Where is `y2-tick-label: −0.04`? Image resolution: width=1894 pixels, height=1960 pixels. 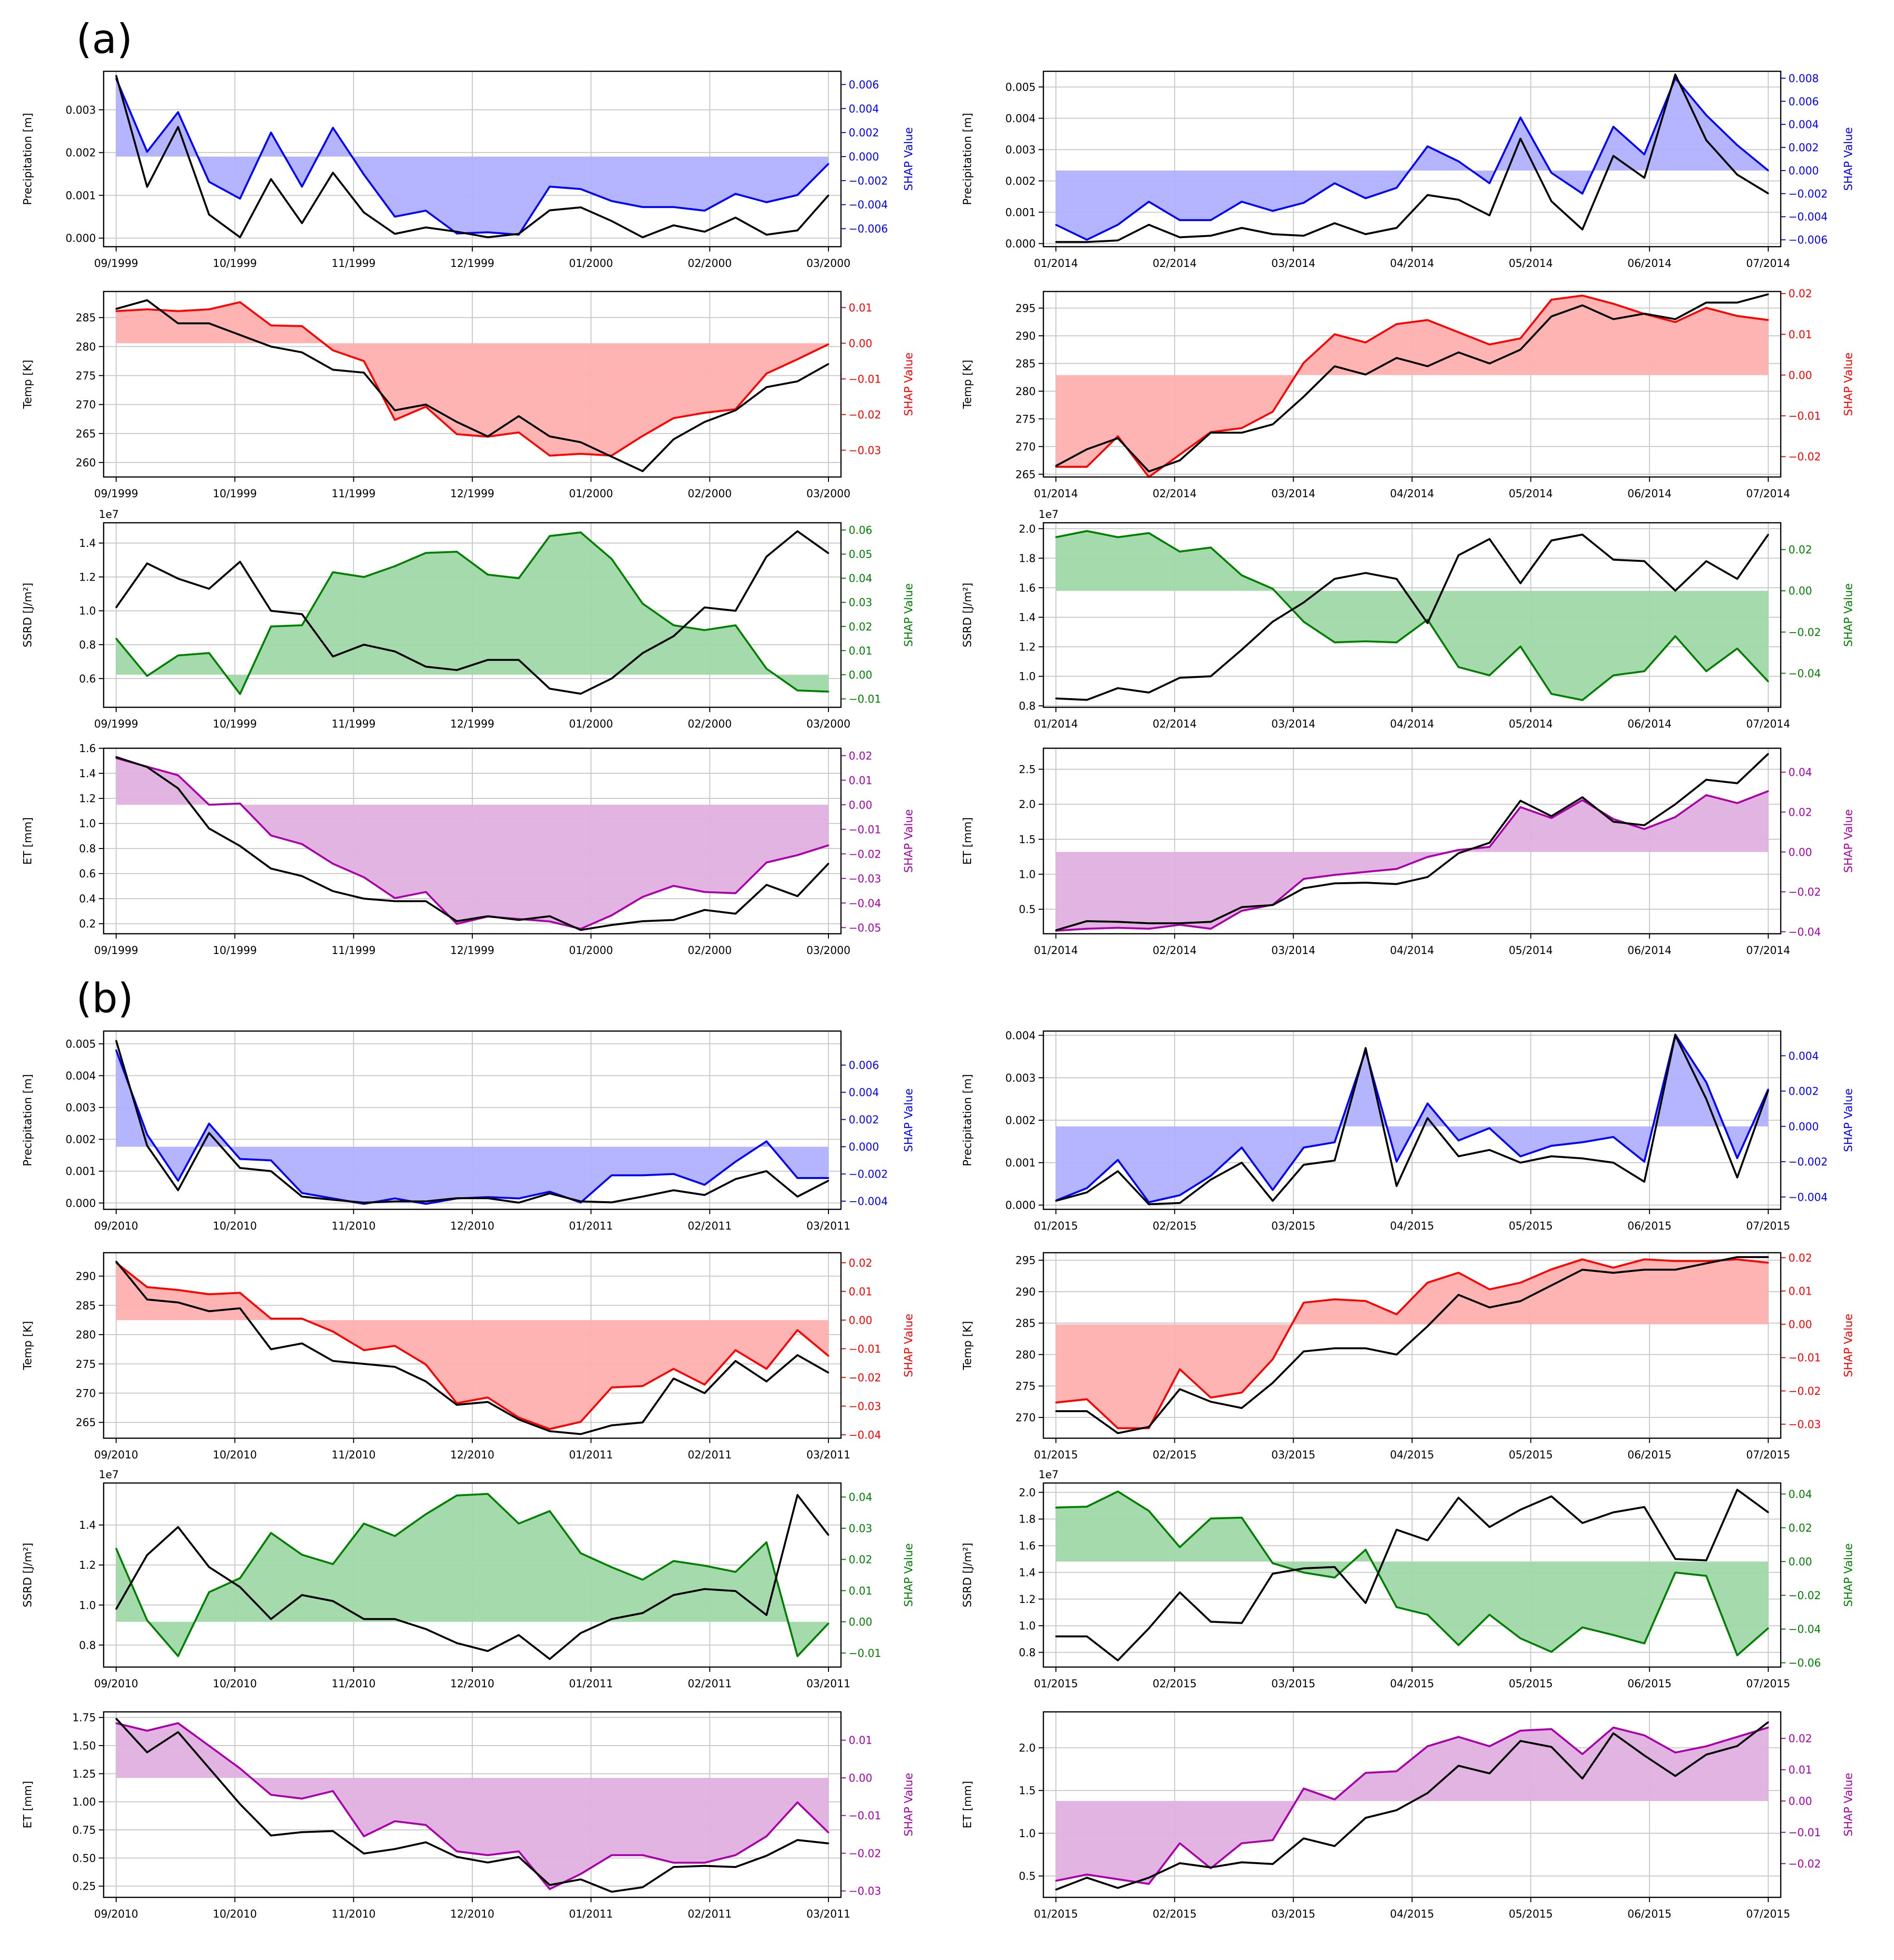 y2-tick-label: −0.04 is located at coordinates (1804, 1630).